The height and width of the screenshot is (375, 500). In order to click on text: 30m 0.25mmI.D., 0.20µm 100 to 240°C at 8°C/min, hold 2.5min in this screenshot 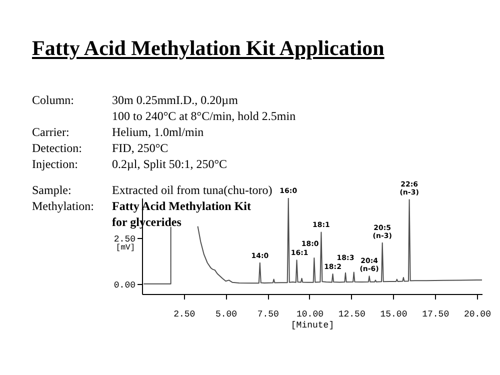, I will do `click(204, 108)`.